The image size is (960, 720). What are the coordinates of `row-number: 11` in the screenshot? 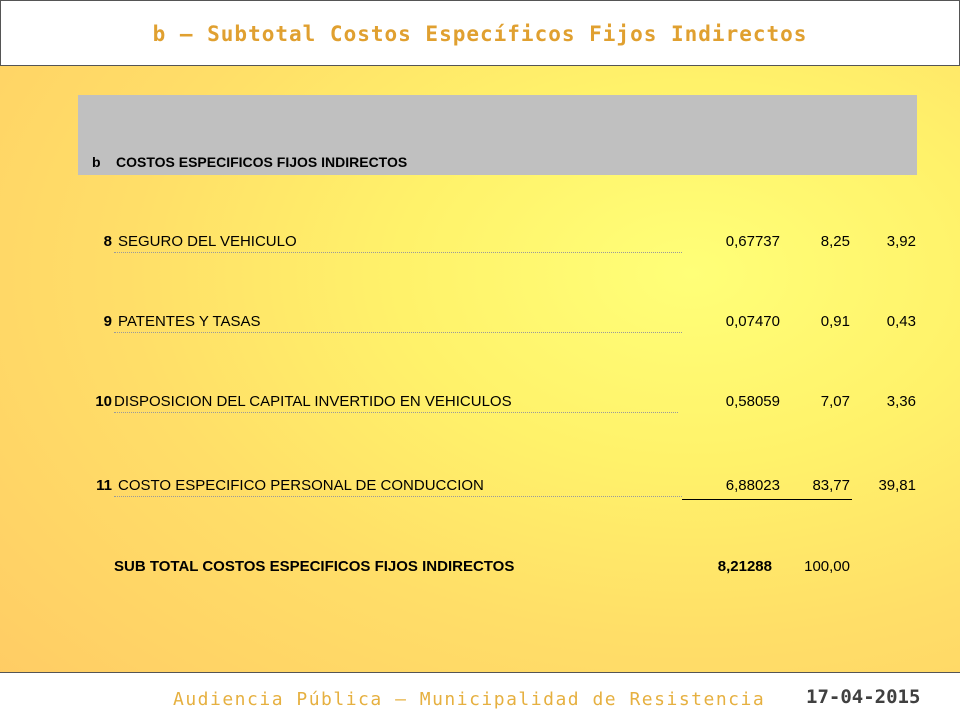 It's located at (104, 485).